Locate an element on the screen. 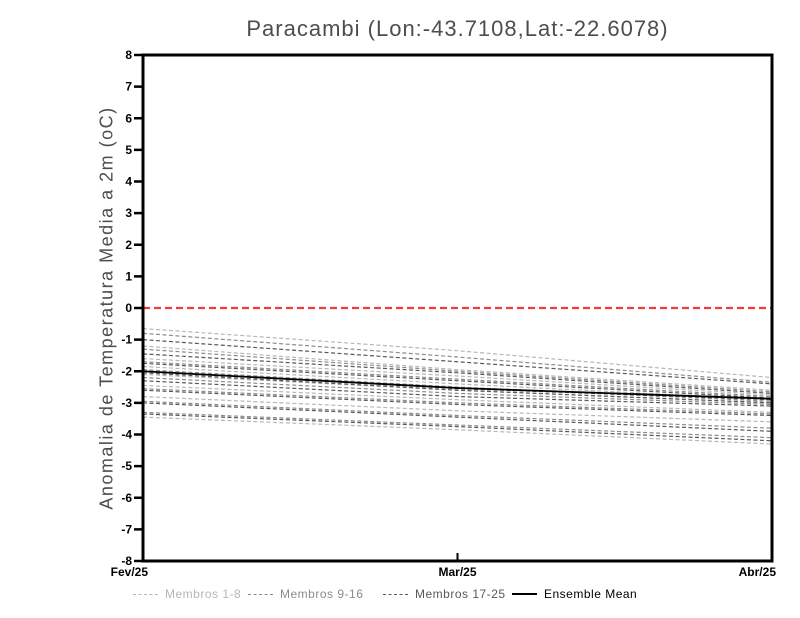 The height and width of the screenshot is (618, 800). y-tick-label: 7 is located at coordinates (128, 87).